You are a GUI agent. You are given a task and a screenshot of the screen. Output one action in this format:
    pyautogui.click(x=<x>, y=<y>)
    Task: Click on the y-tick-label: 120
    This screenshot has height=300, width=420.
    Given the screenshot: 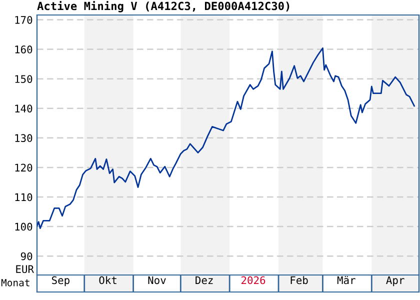 What is the action you would take?
    pyautogui.click(x=23, y=168)
    